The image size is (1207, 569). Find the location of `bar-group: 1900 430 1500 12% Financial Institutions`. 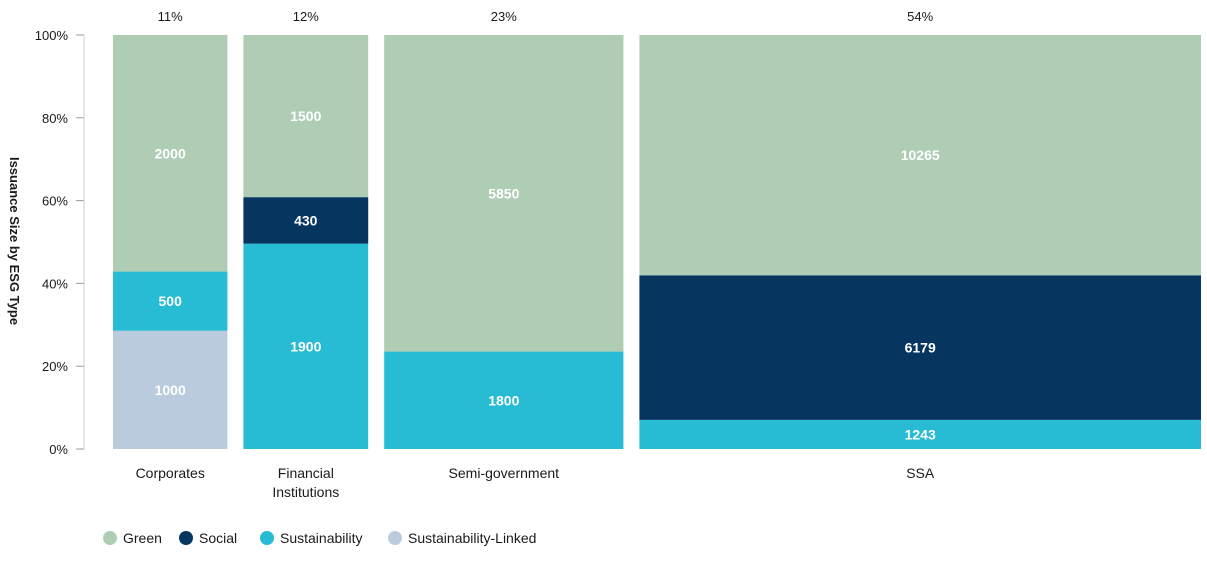

bar-group: 1900 430 1500 12% Financial Institutions is located at coordinates (306, 254).